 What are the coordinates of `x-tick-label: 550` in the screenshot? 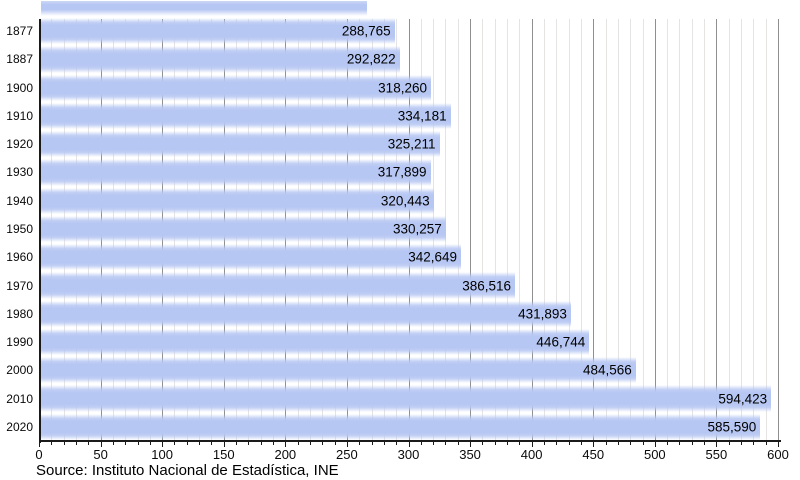 It's located at (716, 454).